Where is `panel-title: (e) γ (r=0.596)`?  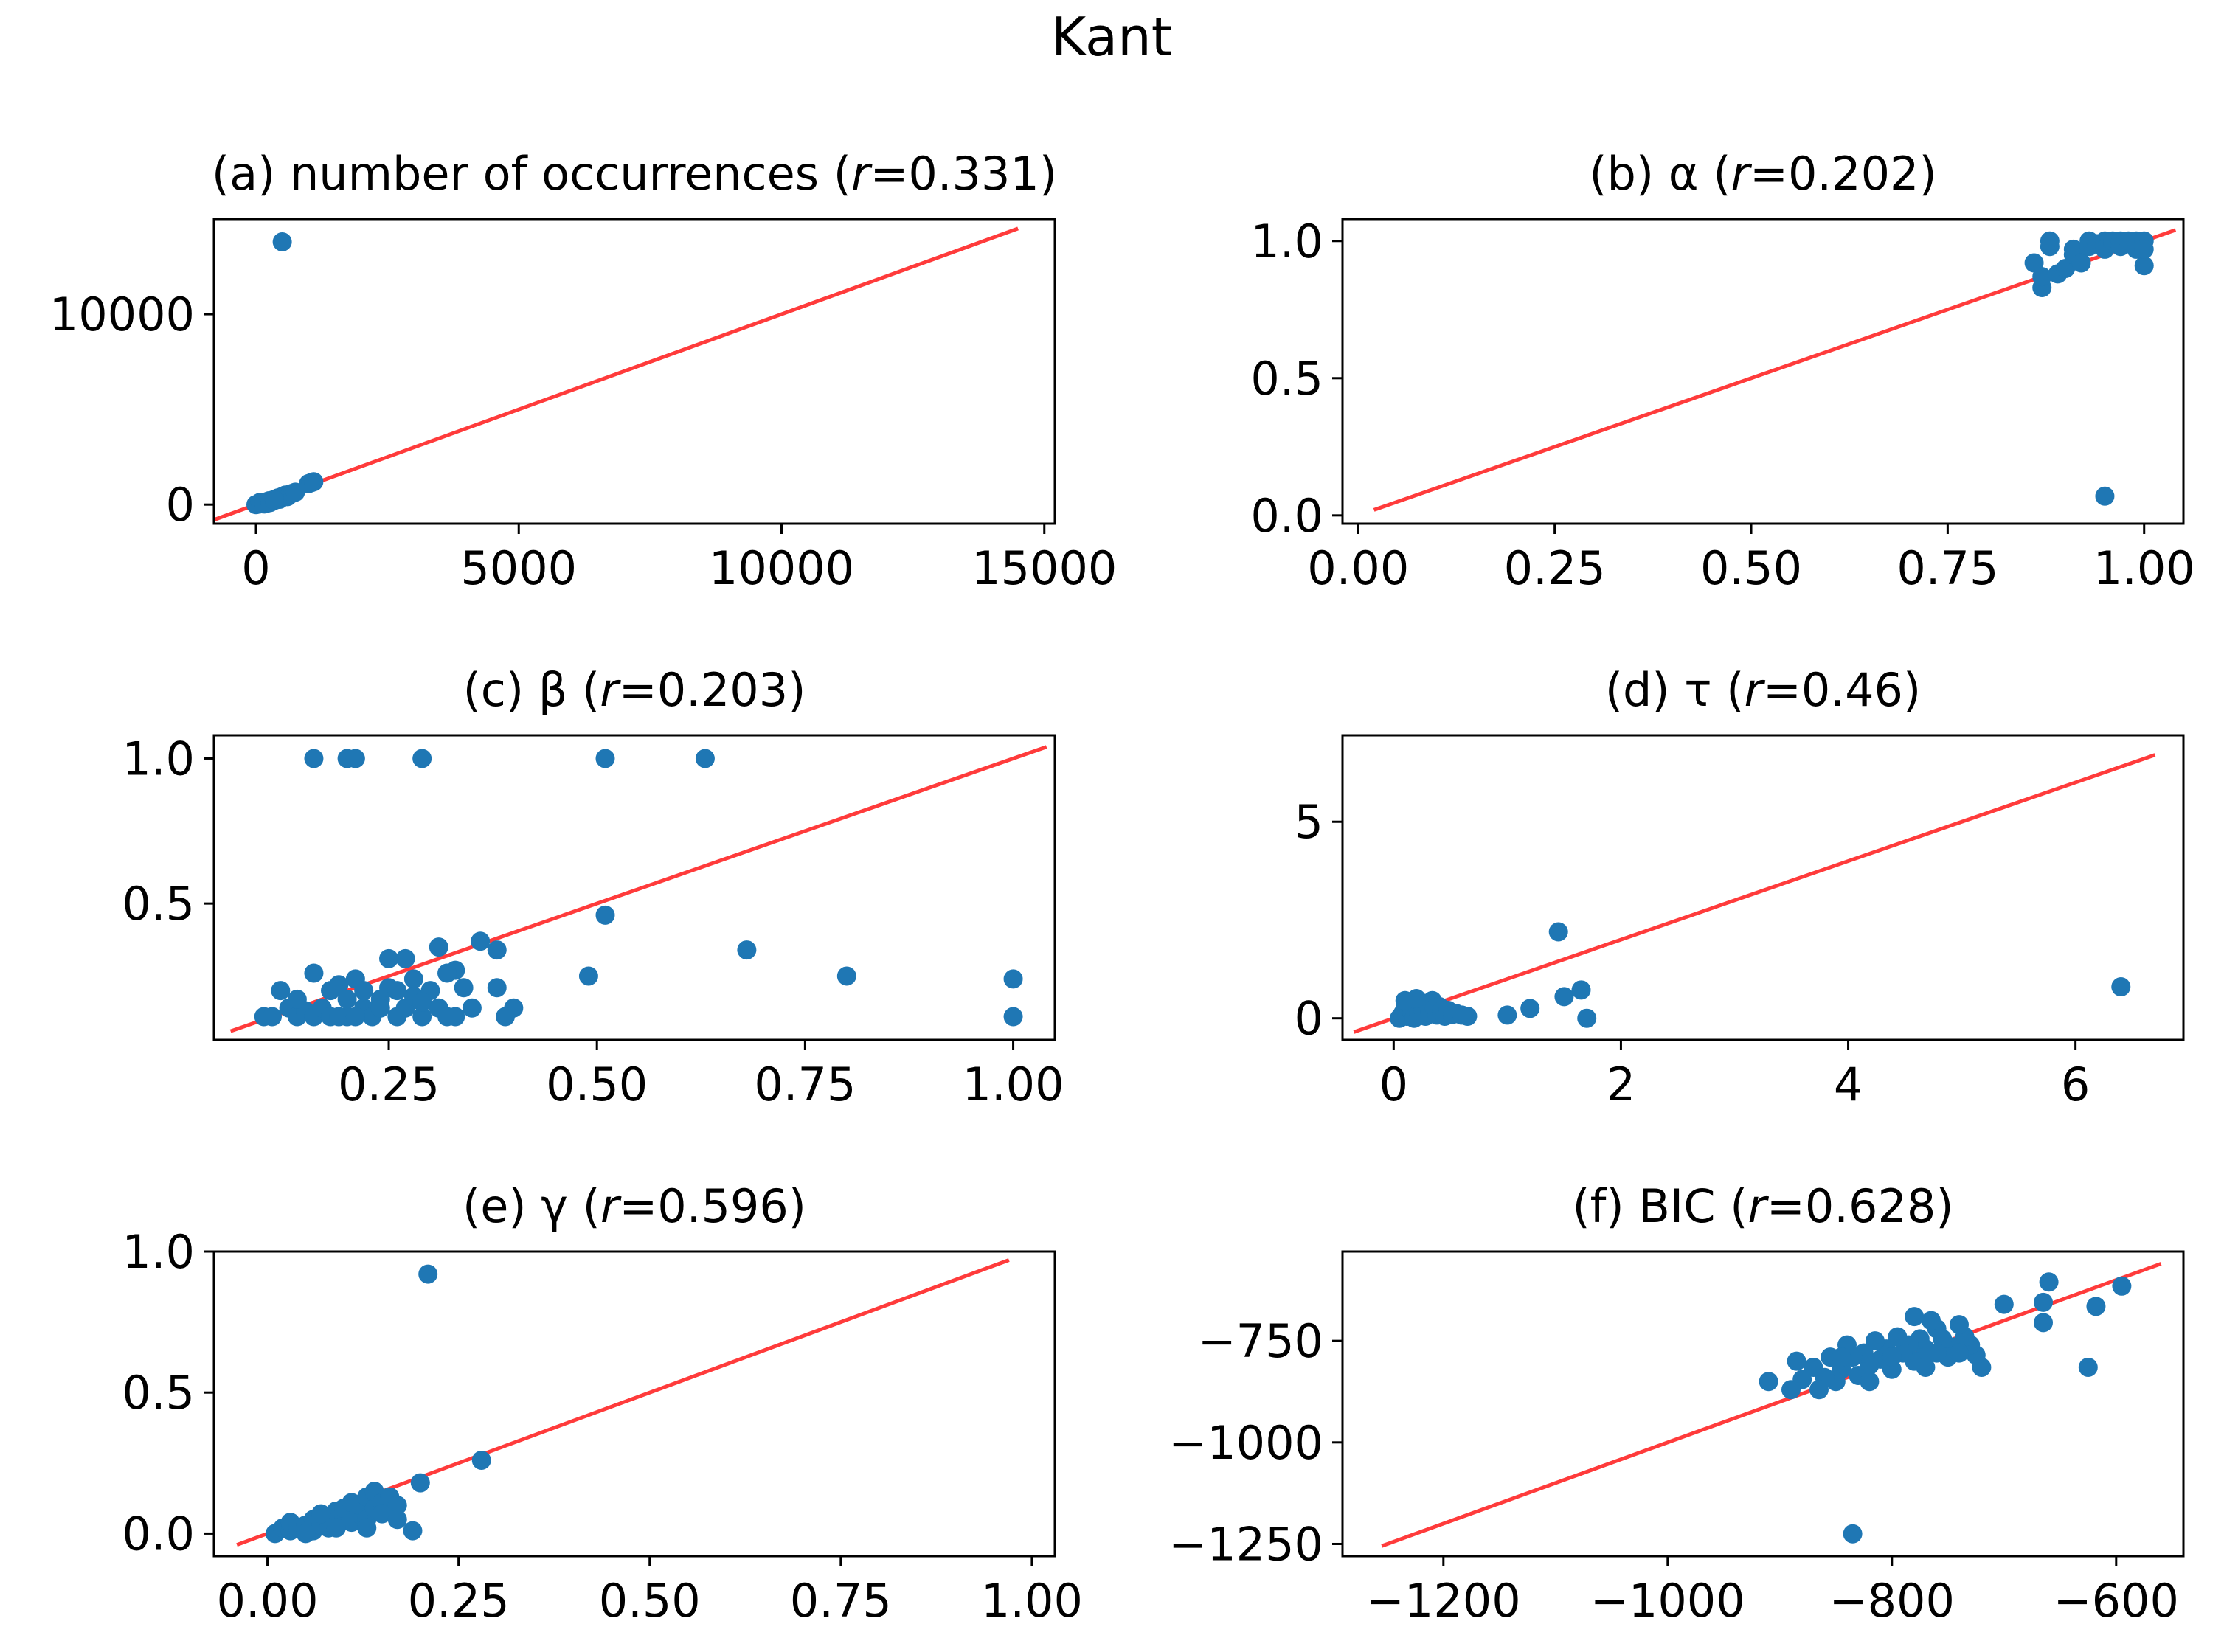
panel-title: (e) γ (r=0.596) is located at coordinates (634, 1206).